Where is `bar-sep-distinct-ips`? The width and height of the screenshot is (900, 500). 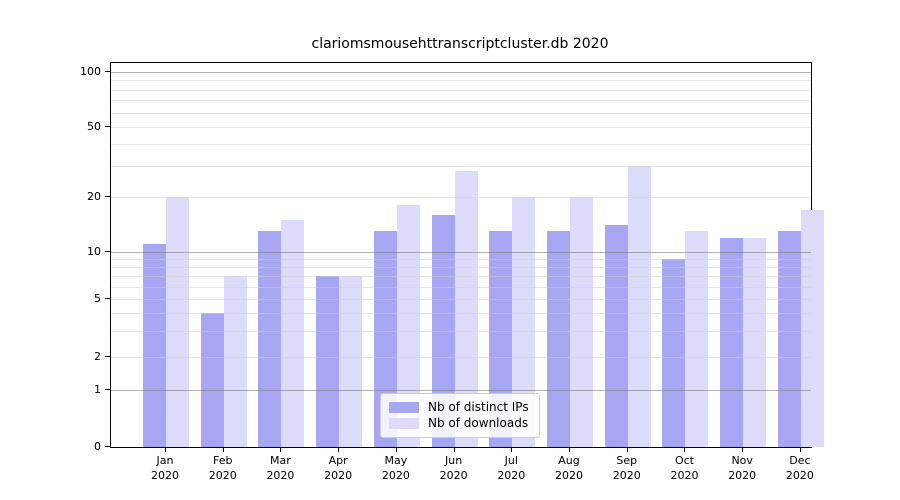
bar-sep-distinct-ips is located at coordinates (616, 336).